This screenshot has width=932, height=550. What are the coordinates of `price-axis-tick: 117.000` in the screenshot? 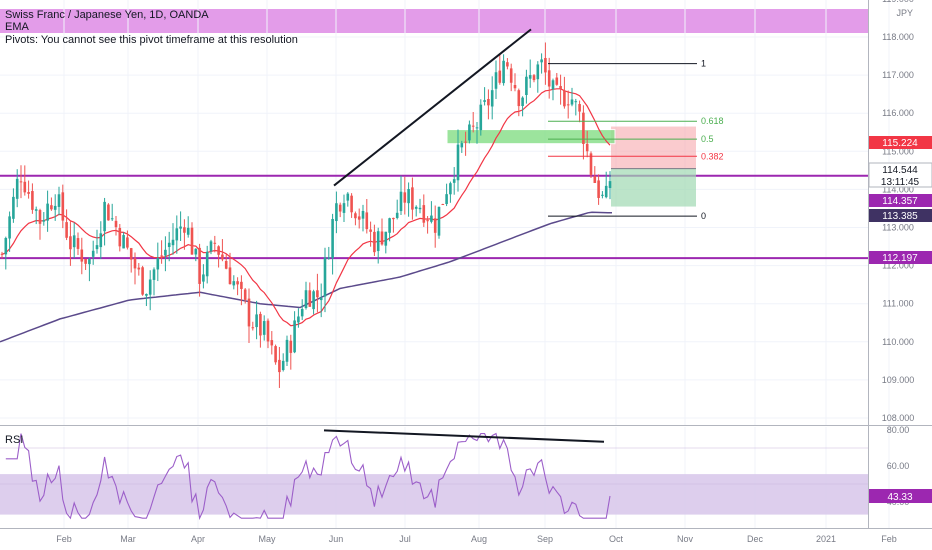 It's located at (898, 75).